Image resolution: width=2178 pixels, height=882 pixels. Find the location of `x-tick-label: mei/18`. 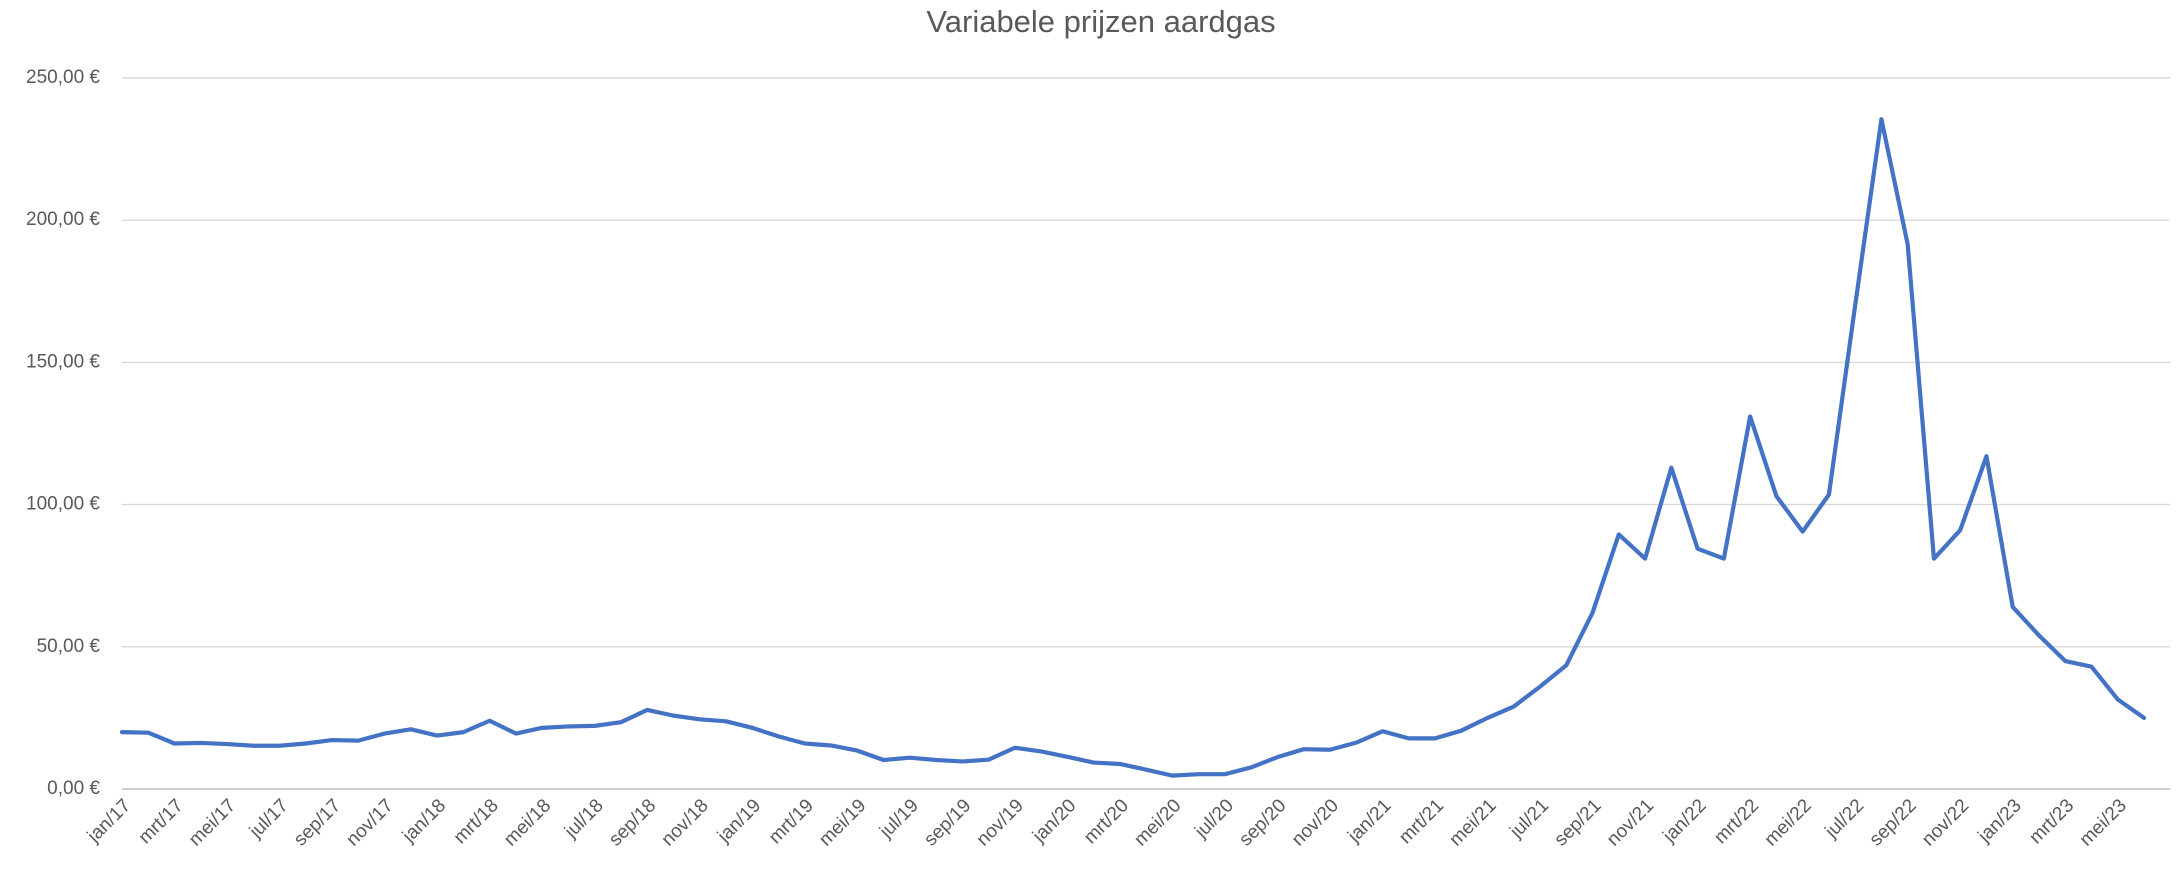

x-tick-label: mei/18 is located at coordinates (527, 822).